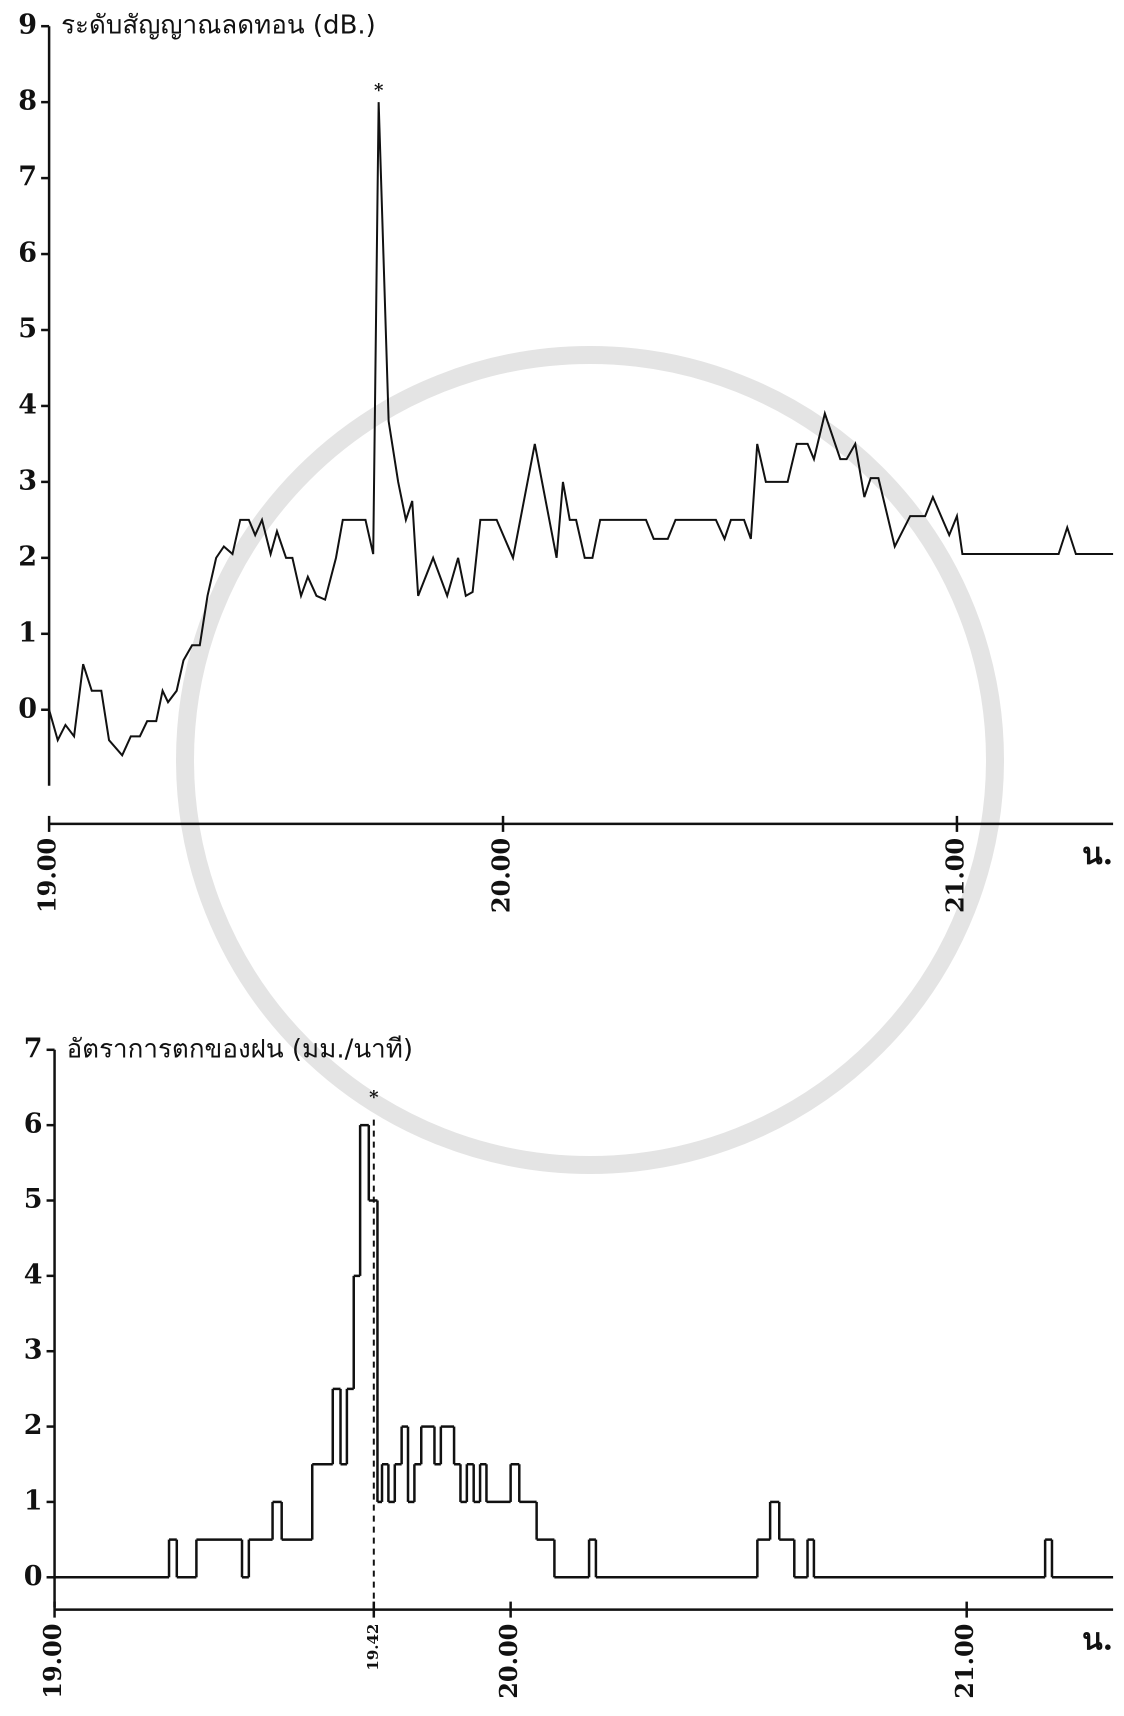 The height and width of the screenshot is (1716, 1124). Describe the element at coordinates (240, 1049) in the screenshot. I see `y-axis-label: อัตราการตกของฝน (มม./นาที)` at that location.